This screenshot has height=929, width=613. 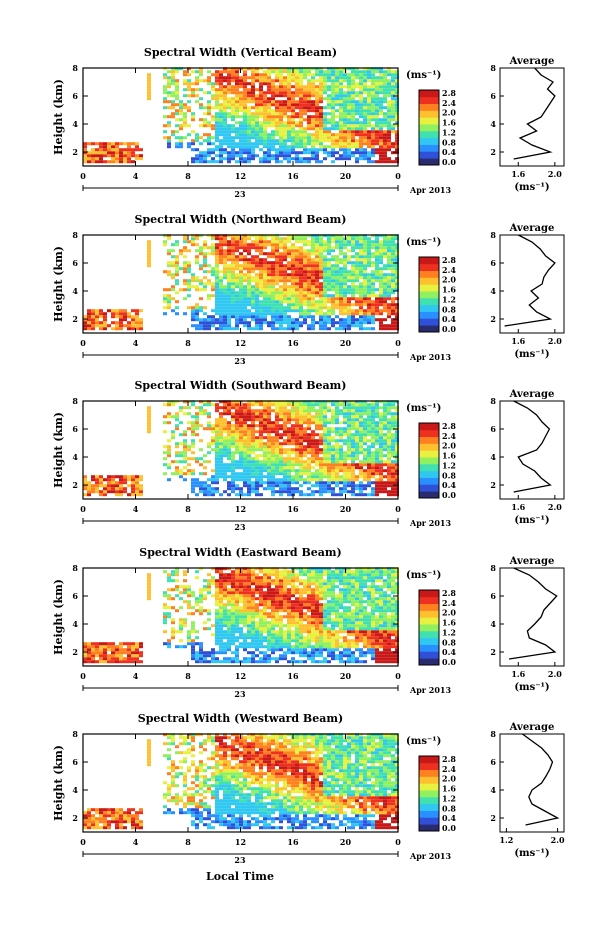 What do you see at coordinates (429, 294) in the screenshot?
I see `colorbar-frame` at bounding box center [429, 294].